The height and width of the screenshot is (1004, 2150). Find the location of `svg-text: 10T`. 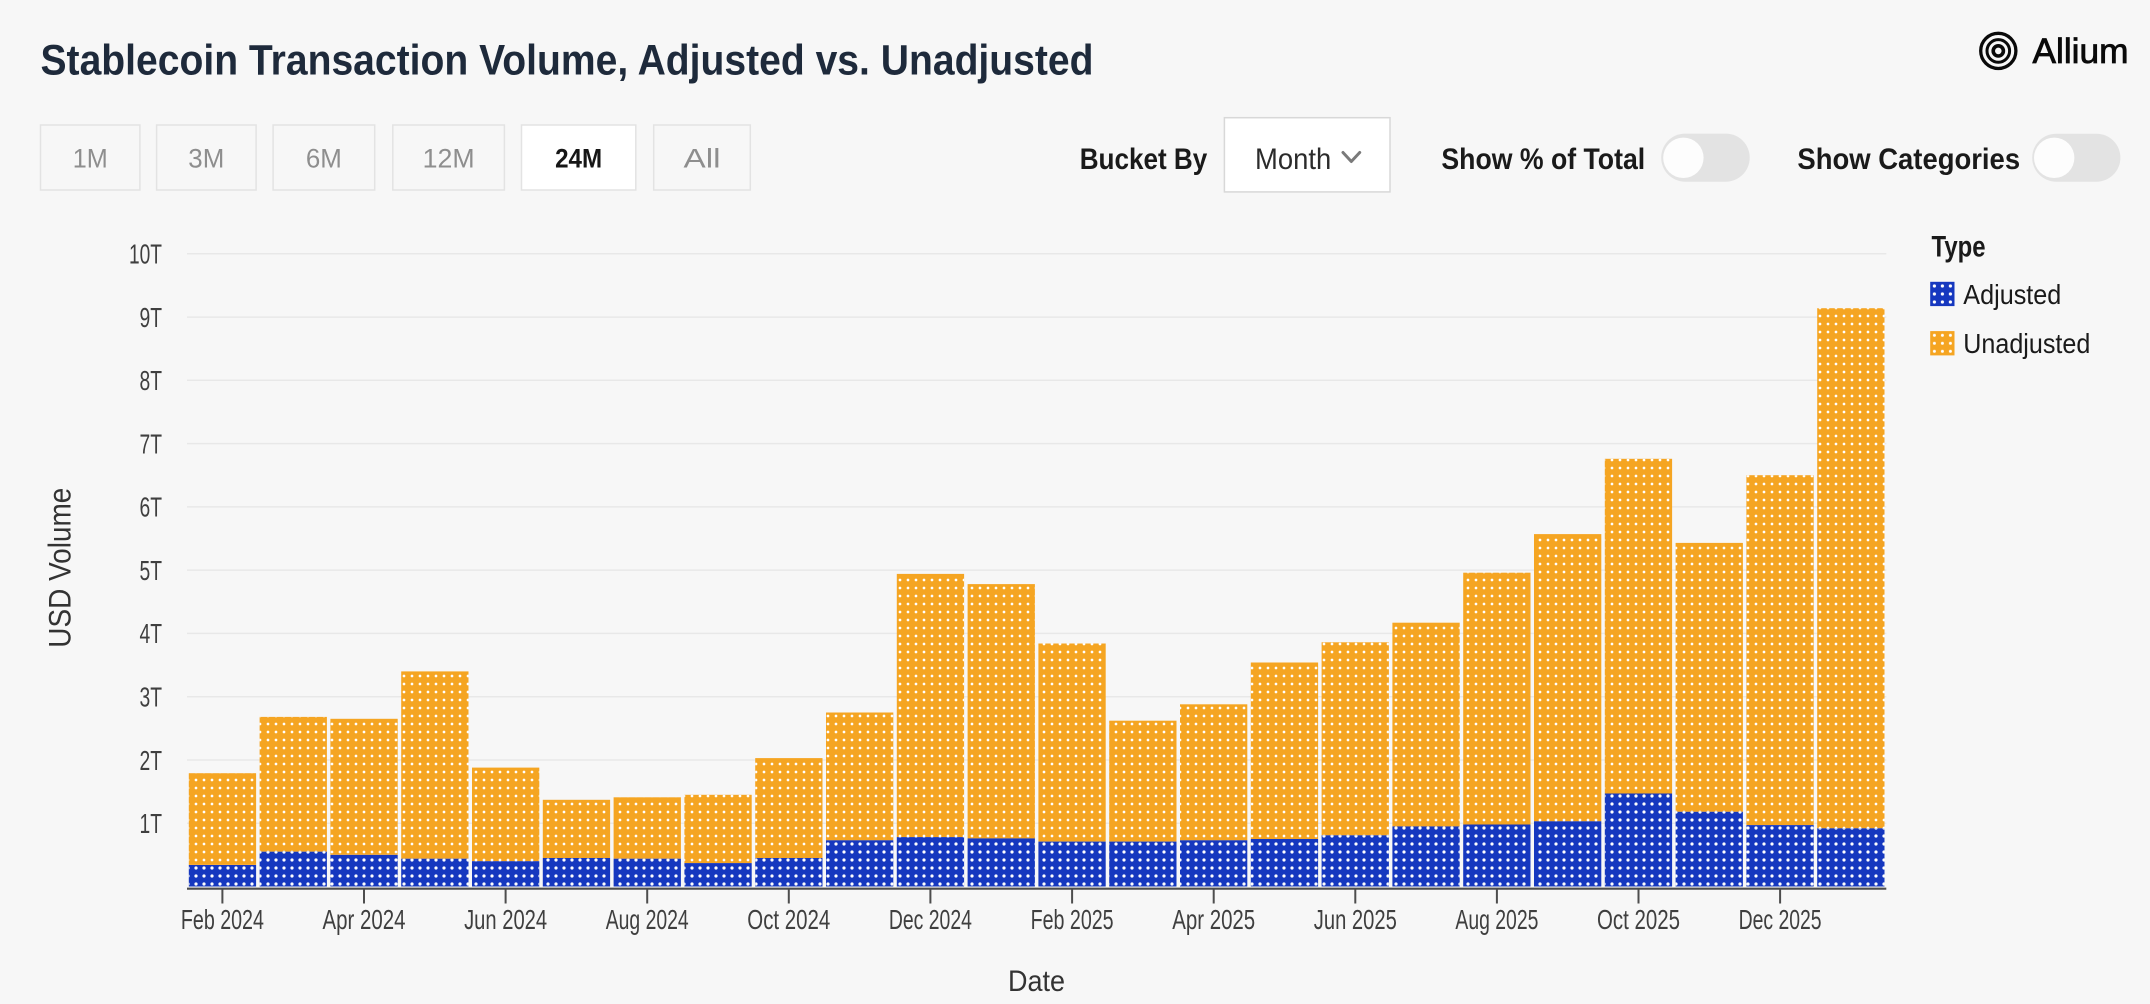

svg-text: 10T is located at coordinates (145, 254).